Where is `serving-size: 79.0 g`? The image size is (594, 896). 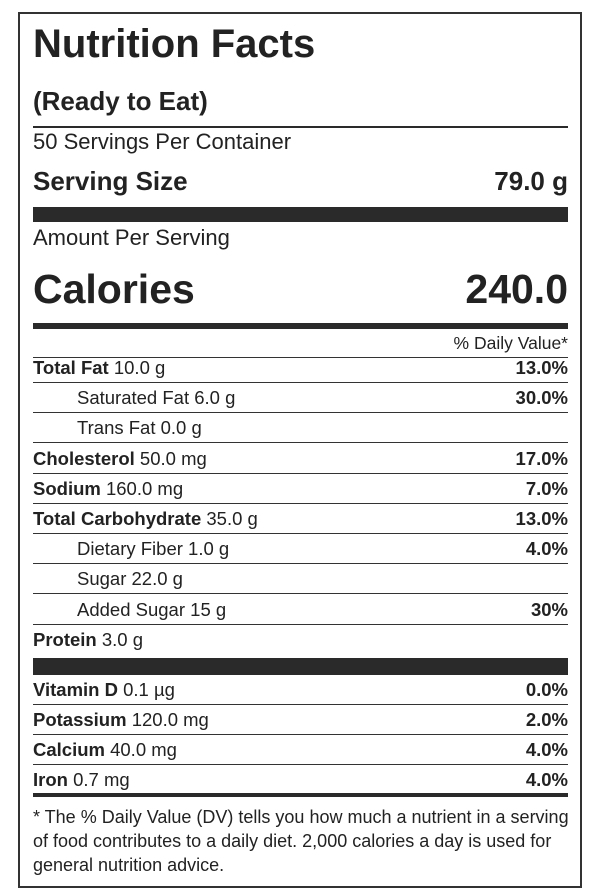 serving-size: 79.0 g is located at coordinates (531, 181).